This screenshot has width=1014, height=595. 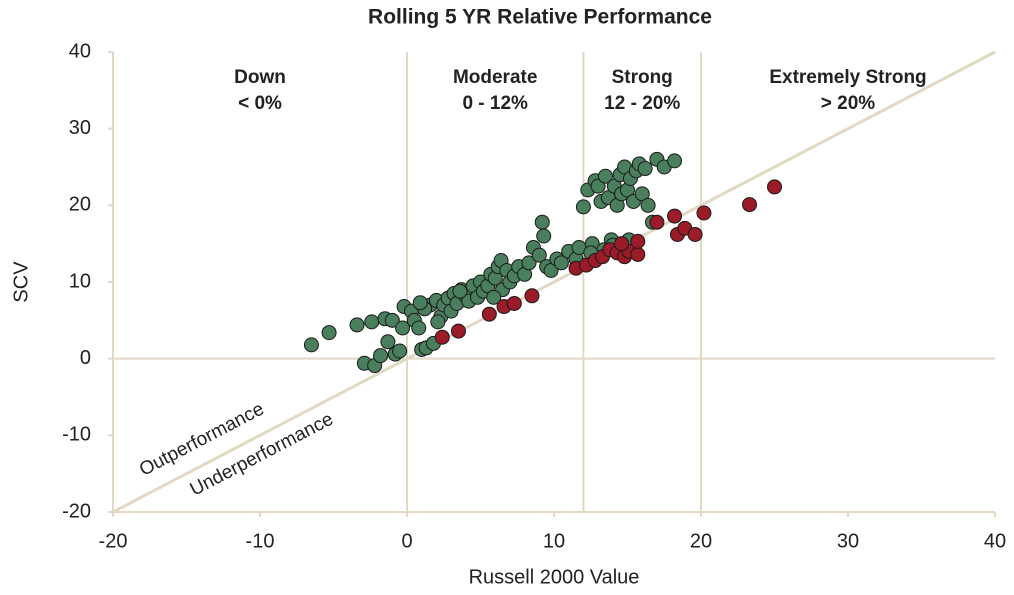 I want to click on region-subtitle: 12 - 20%, so click(x=642, y=103).